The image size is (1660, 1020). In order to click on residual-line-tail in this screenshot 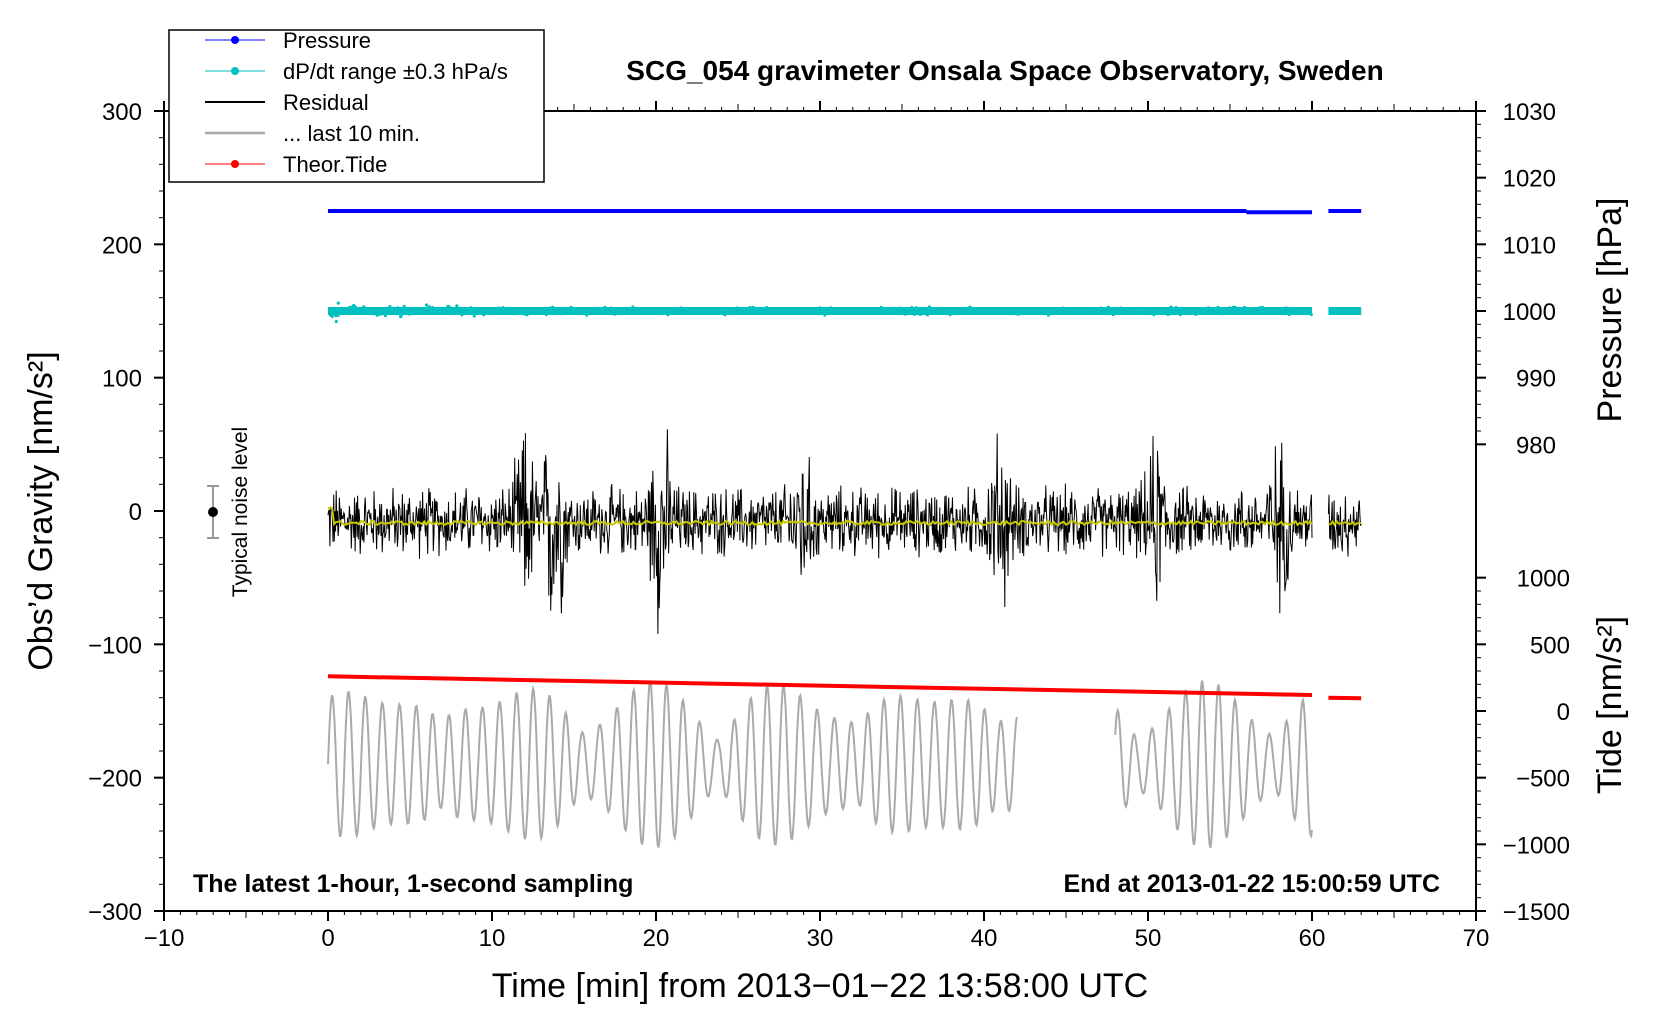, I will do `click(1344, 525)`.